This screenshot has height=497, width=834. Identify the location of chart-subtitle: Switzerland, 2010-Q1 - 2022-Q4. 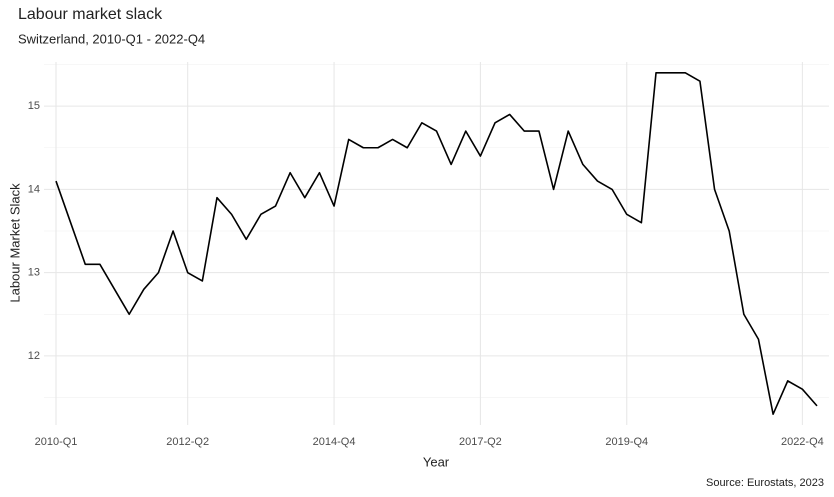
(111, 38).